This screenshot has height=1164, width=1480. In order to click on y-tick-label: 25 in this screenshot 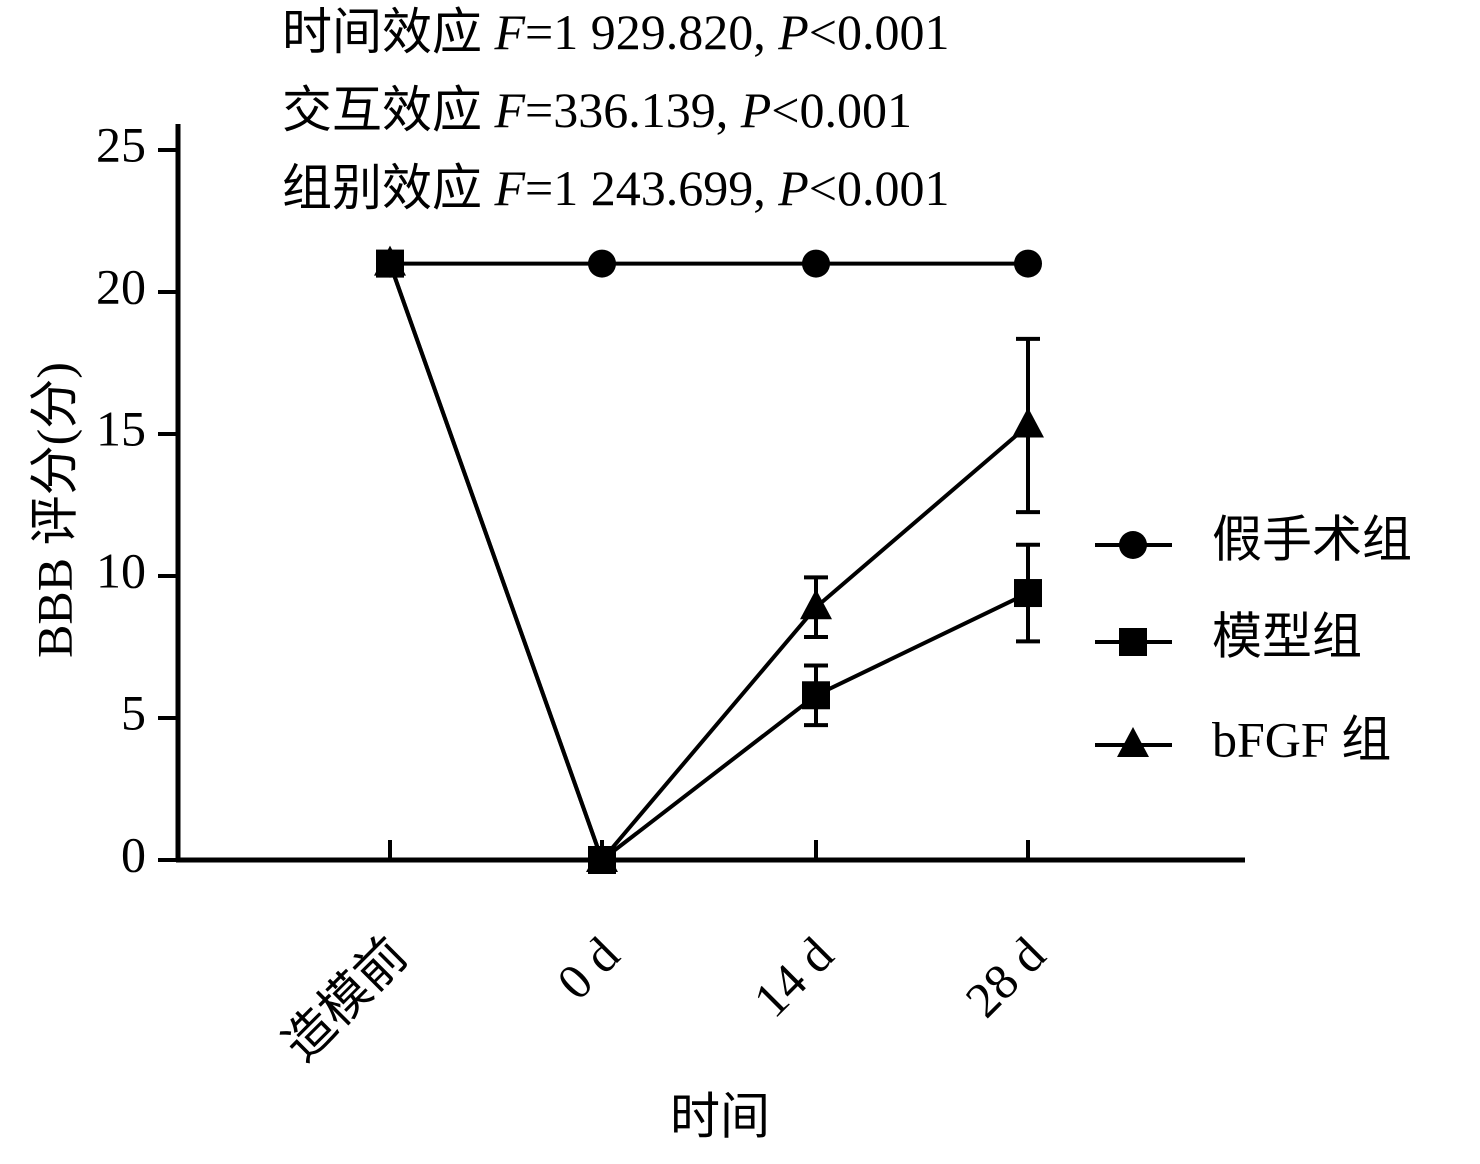, I will do `click(121, 144)`.